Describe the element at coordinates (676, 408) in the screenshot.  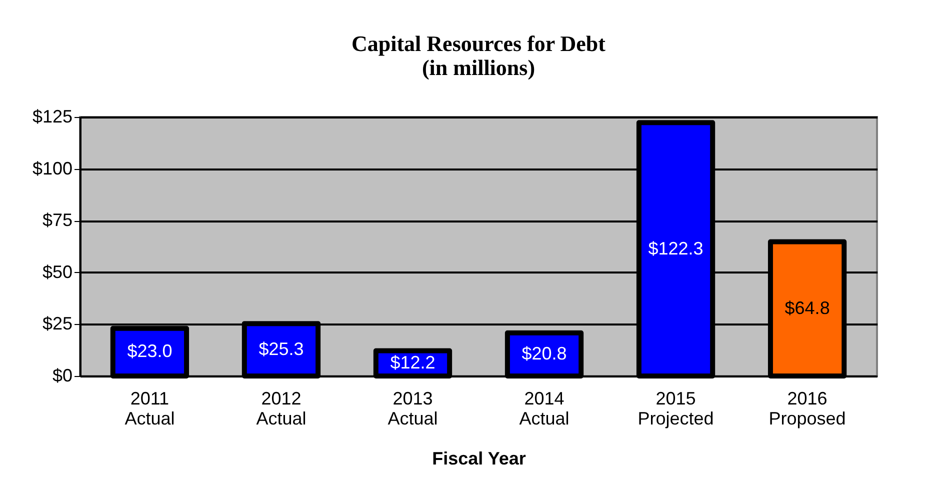
I see `x-tick-label: 2015 Projected` at that location.